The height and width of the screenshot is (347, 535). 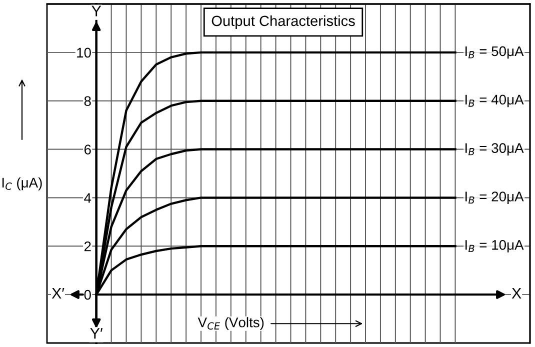 What do you see at coordinates (517, 293) in the screenshot?
I see `text: X` at bounding box center [517, 293].